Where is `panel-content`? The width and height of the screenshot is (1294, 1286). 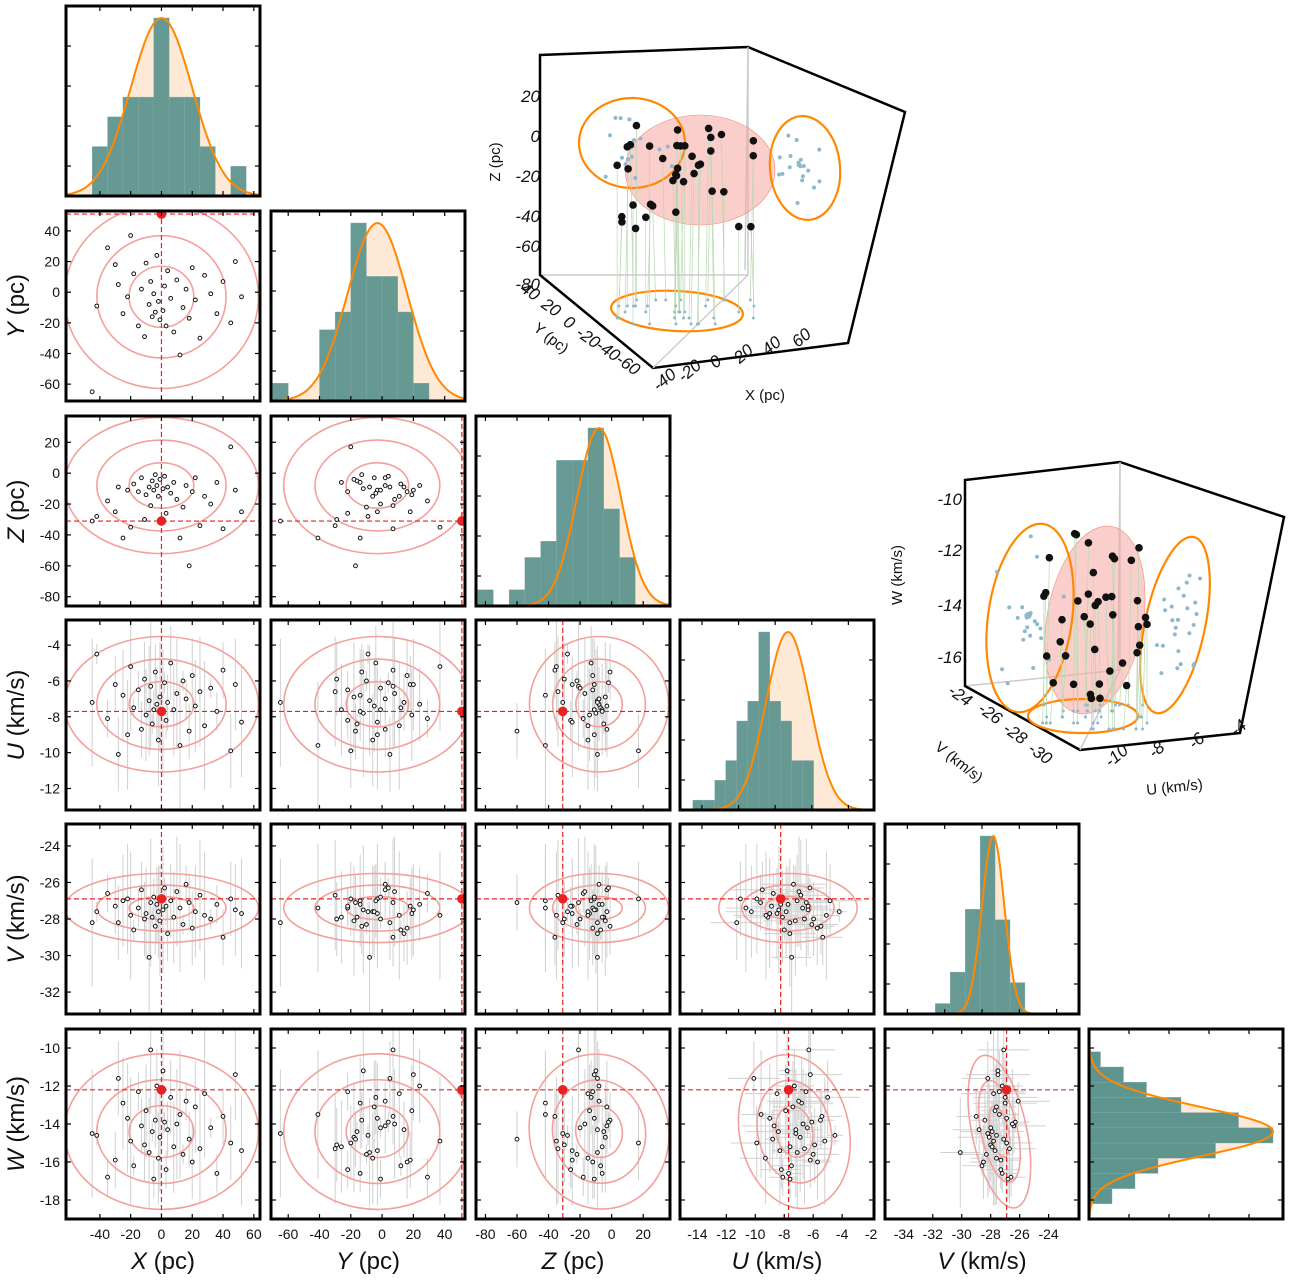 panel-content is located at coordinates (163, 919).